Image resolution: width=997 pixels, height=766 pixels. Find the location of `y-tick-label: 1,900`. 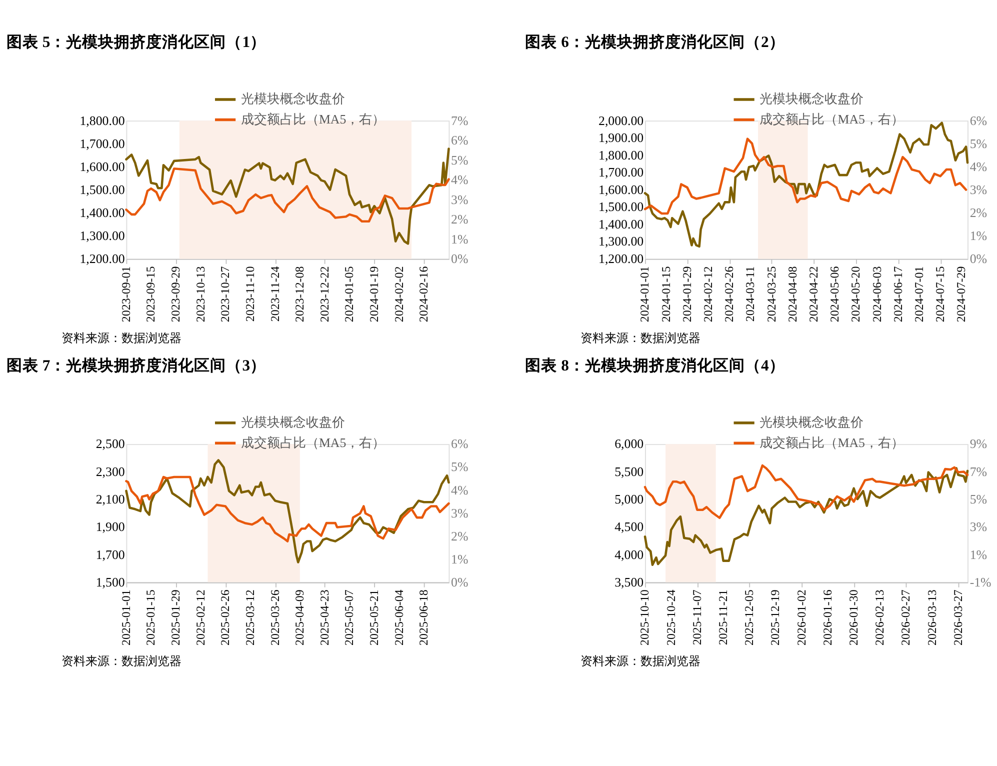

y-tick-label: 1,900 is located at coordinates (110, 527).